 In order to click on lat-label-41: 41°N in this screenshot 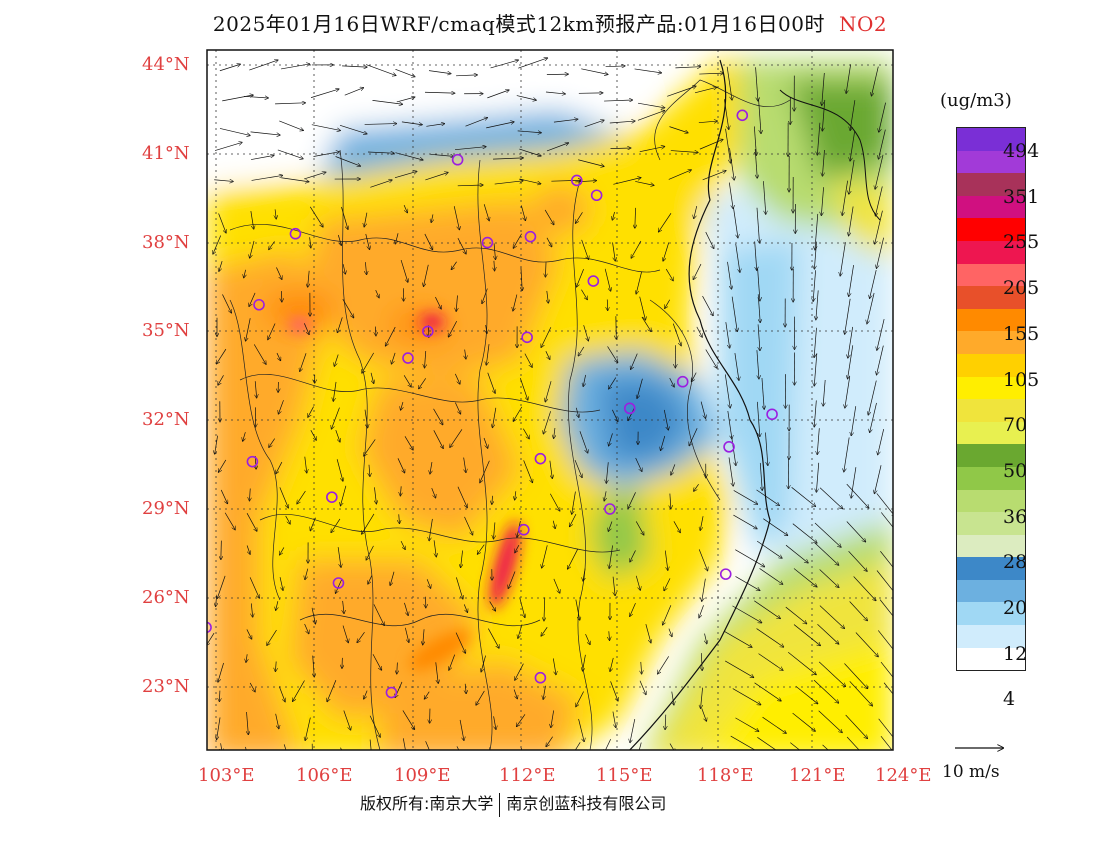, I will do `click(166, 153)`.